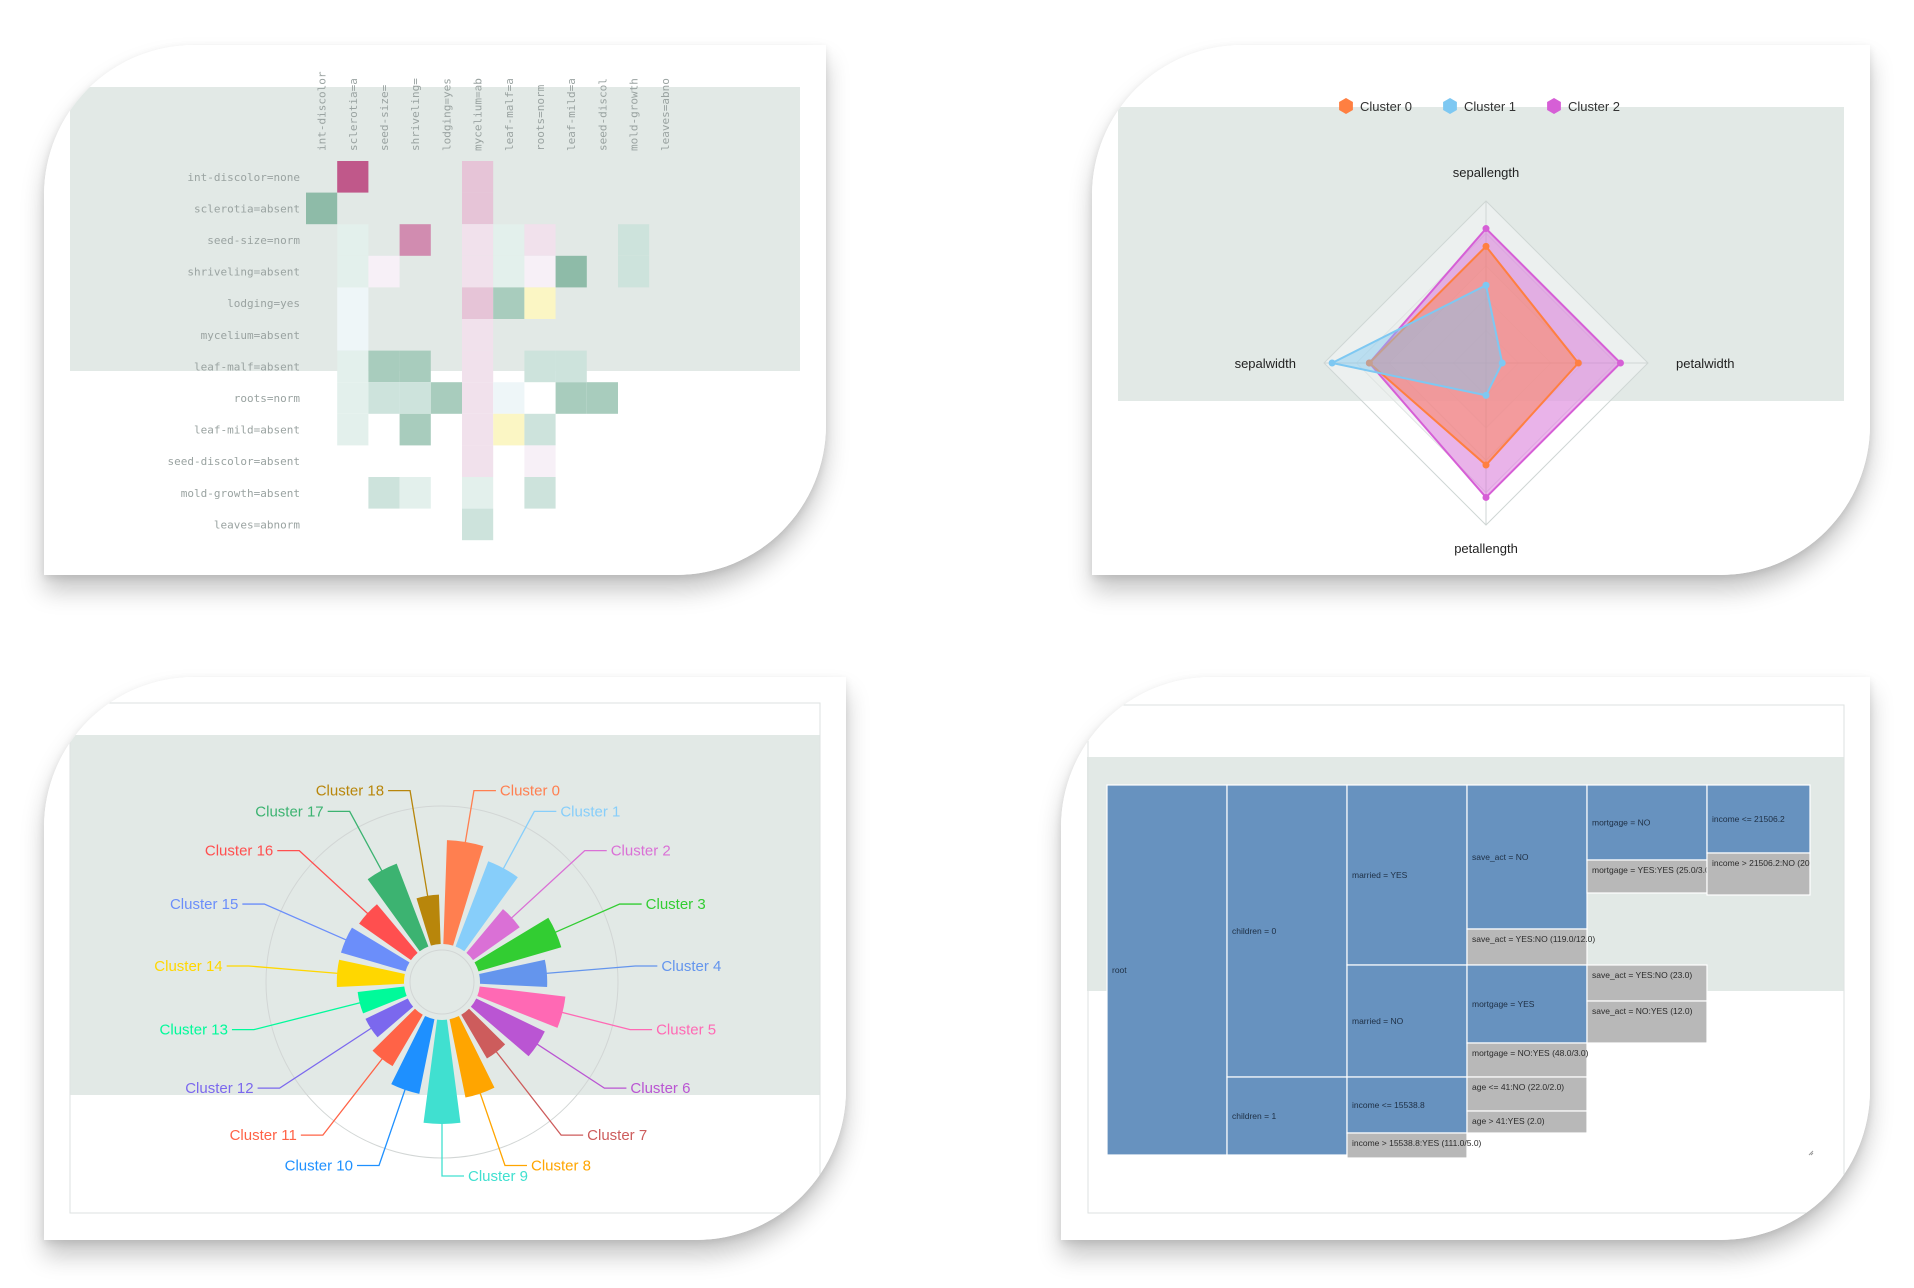  I want to click on row-label: seed-discolor=absent, so click(234, 461).